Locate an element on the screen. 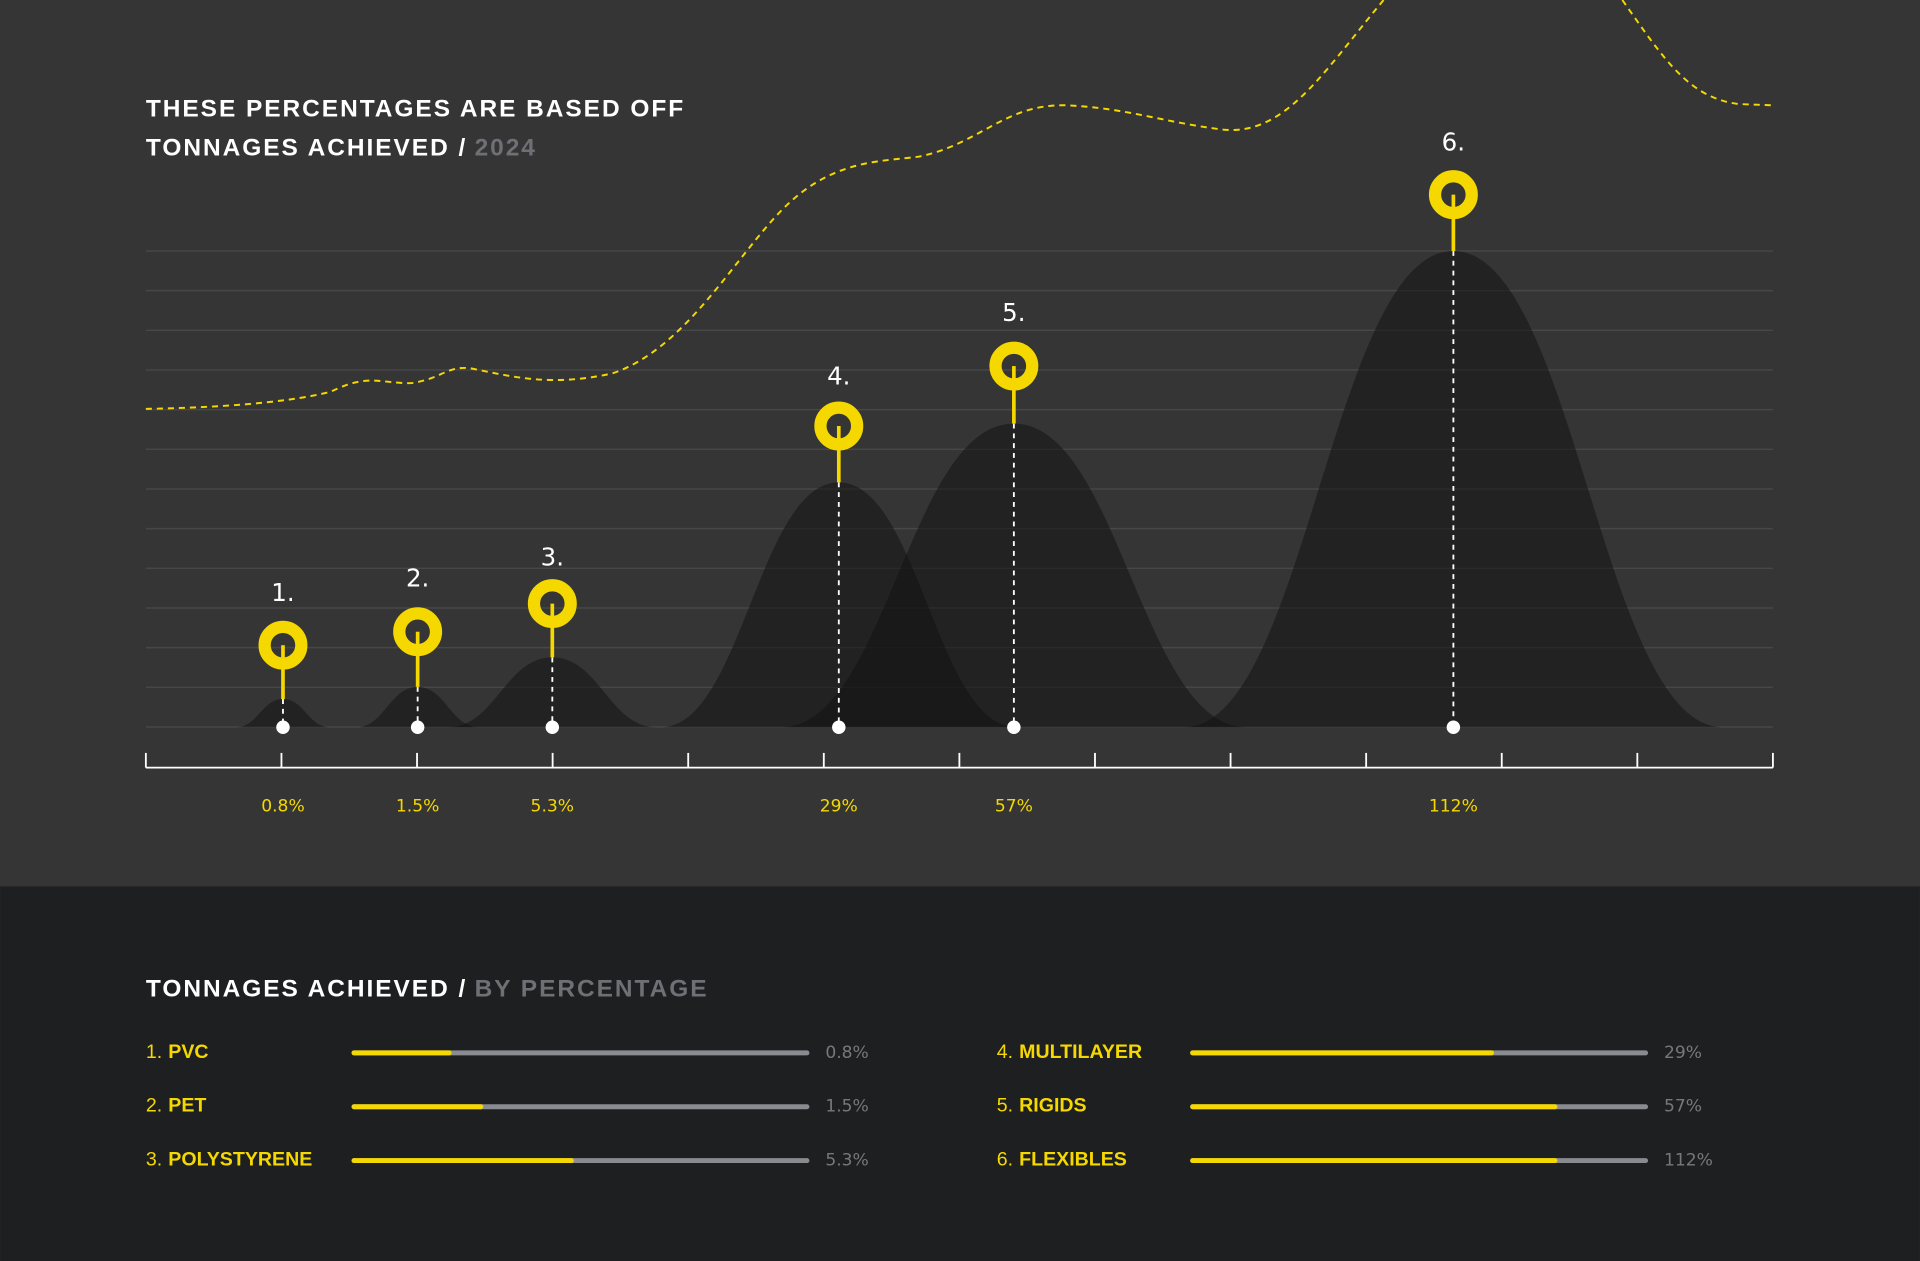  title-year: 2024 is located at coordinates (506, 147).